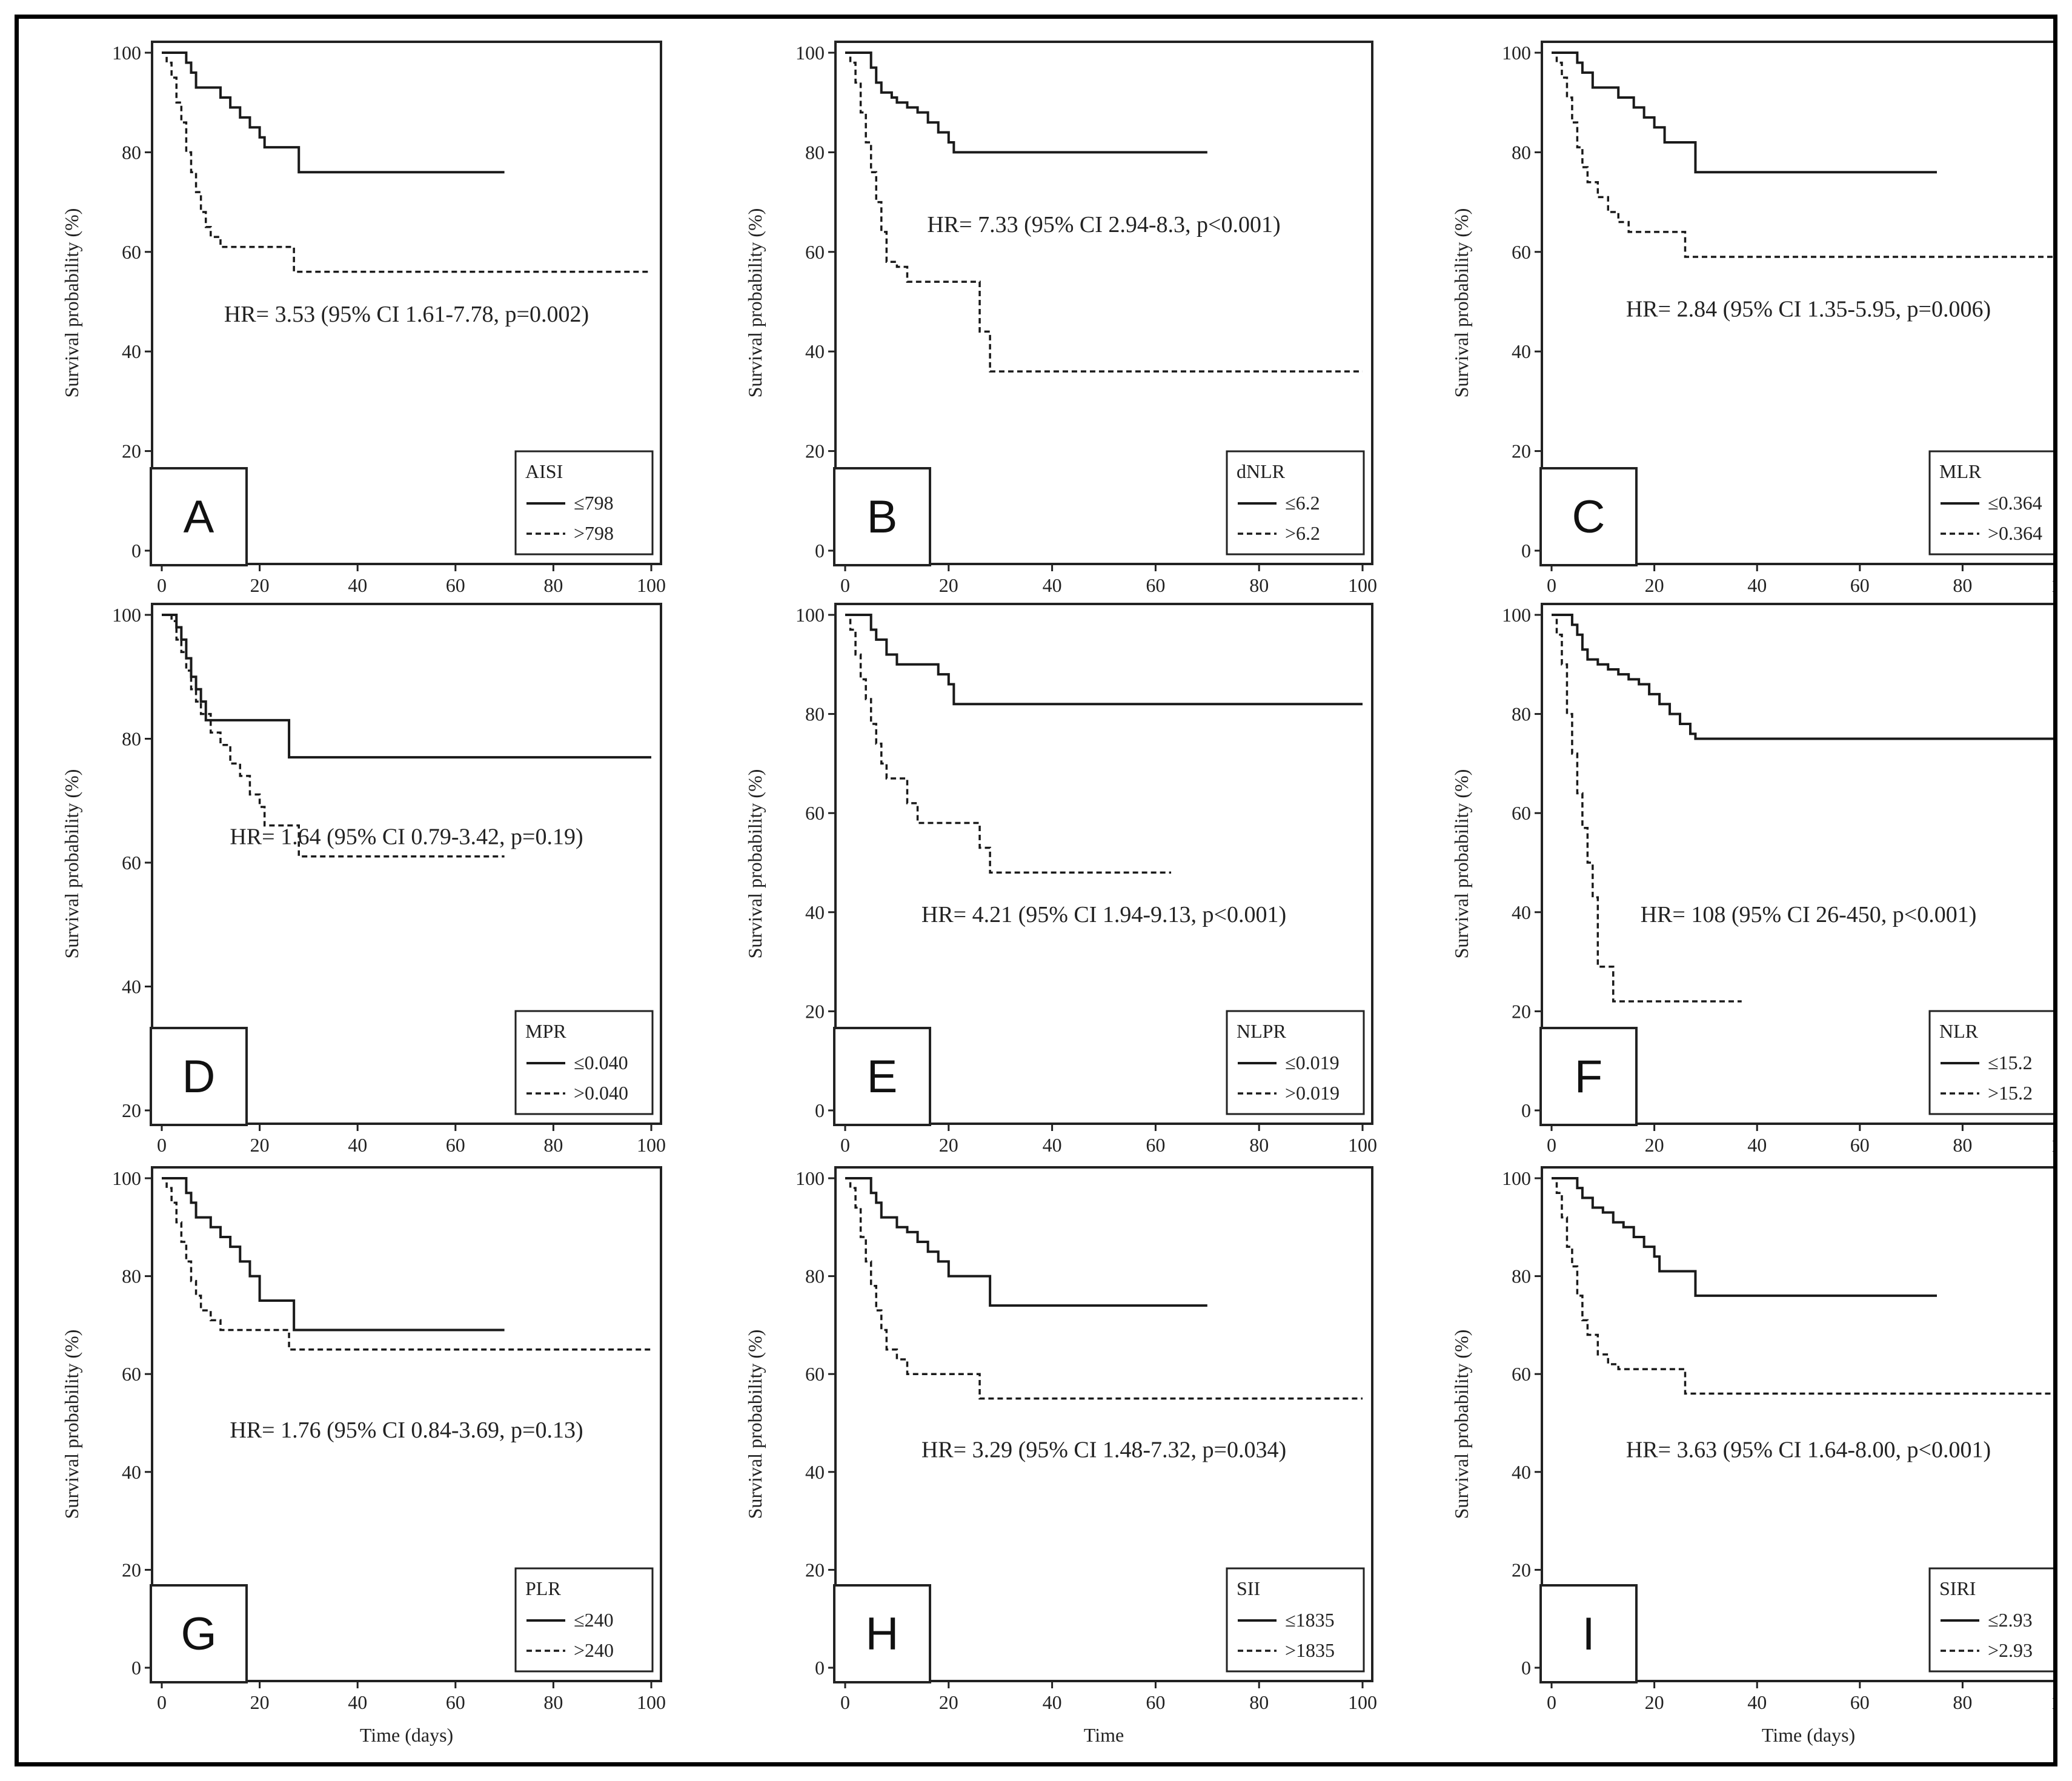 The width and height of the screenshot is (2072, 1781). I want to click on panel-letter: A, so click(199, 517).